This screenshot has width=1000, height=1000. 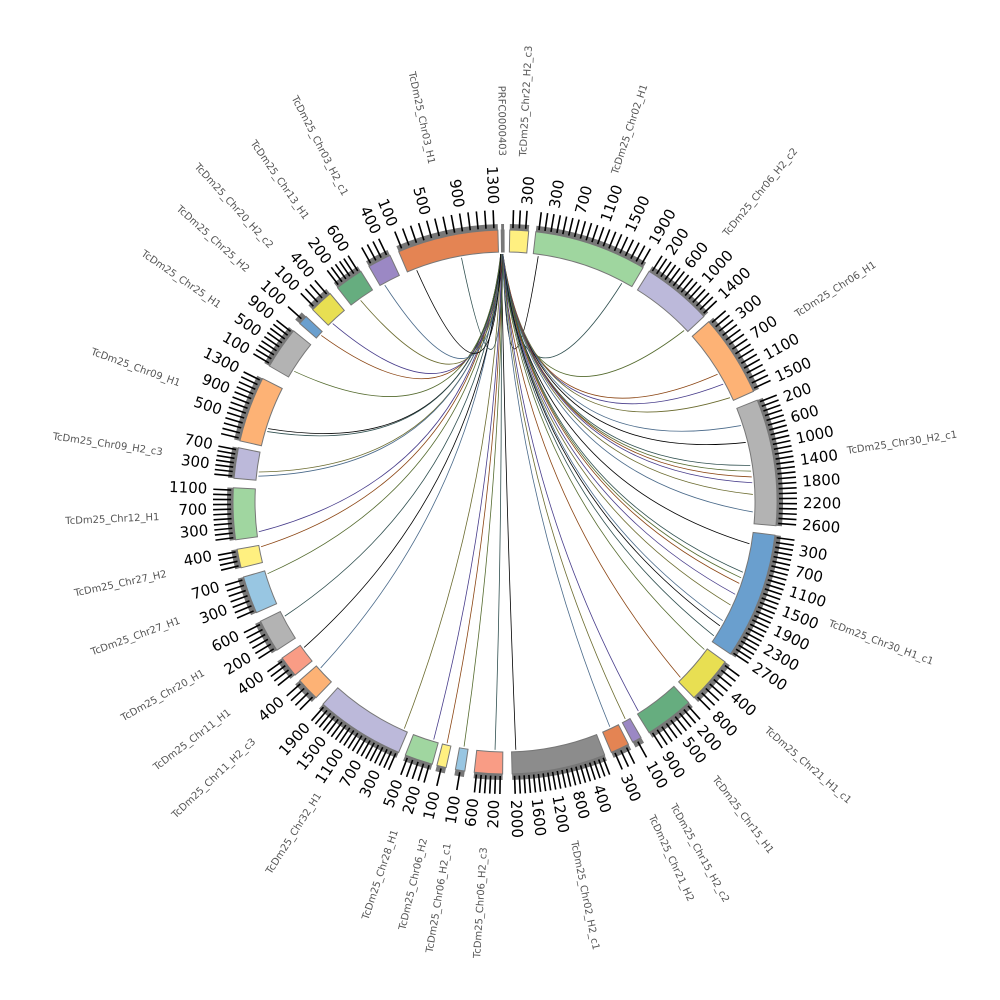 What do you see at coordinates (523, 149) in the screenshot?
I see `chromosome-segment: 300 TcDm25_Chr22_H2_c3` at bounding box center [523, 149].